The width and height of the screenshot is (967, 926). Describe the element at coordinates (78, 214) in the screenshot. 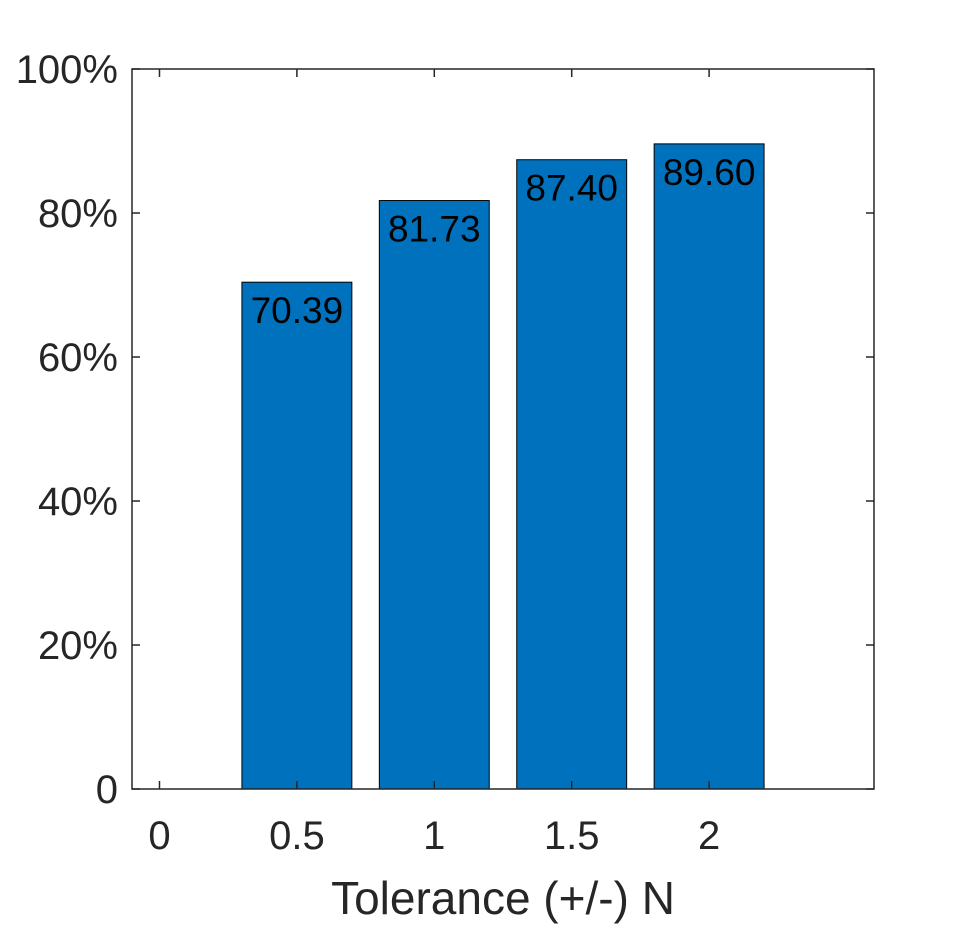

I see `y-tick-label: 80%` at that location.